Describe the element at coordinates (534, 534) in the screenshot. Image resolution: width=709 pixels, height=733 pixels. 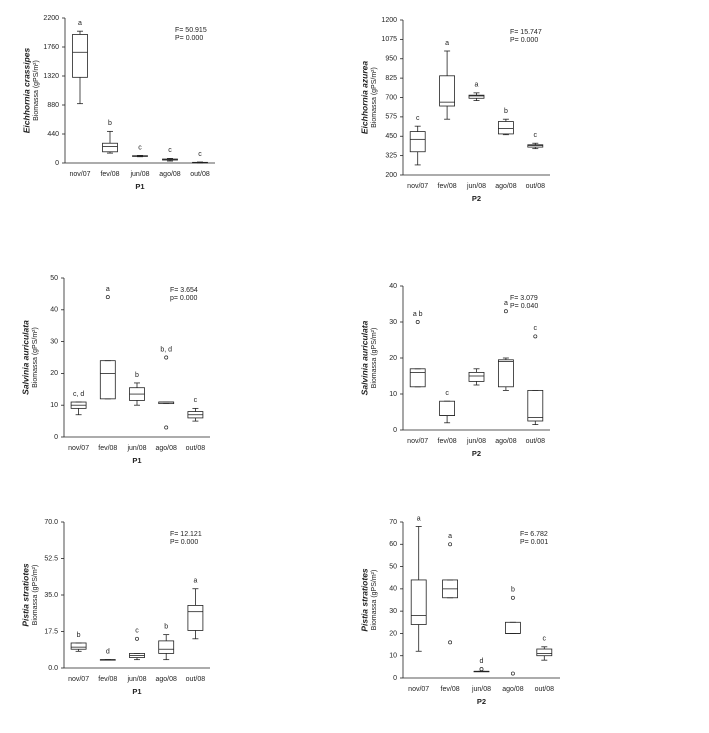
I see `annotation: F= 6.782` at that location.